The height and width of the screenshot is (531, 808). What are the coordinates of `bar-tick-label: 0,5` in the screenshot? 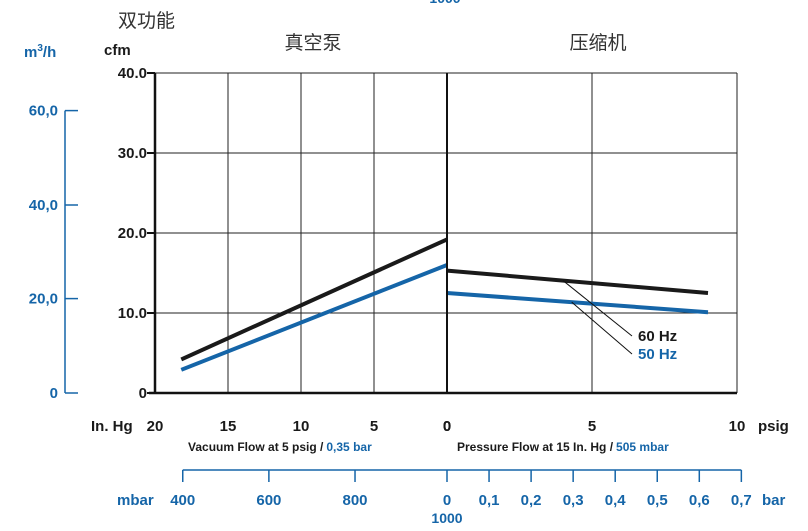 It's located at (657, 500).